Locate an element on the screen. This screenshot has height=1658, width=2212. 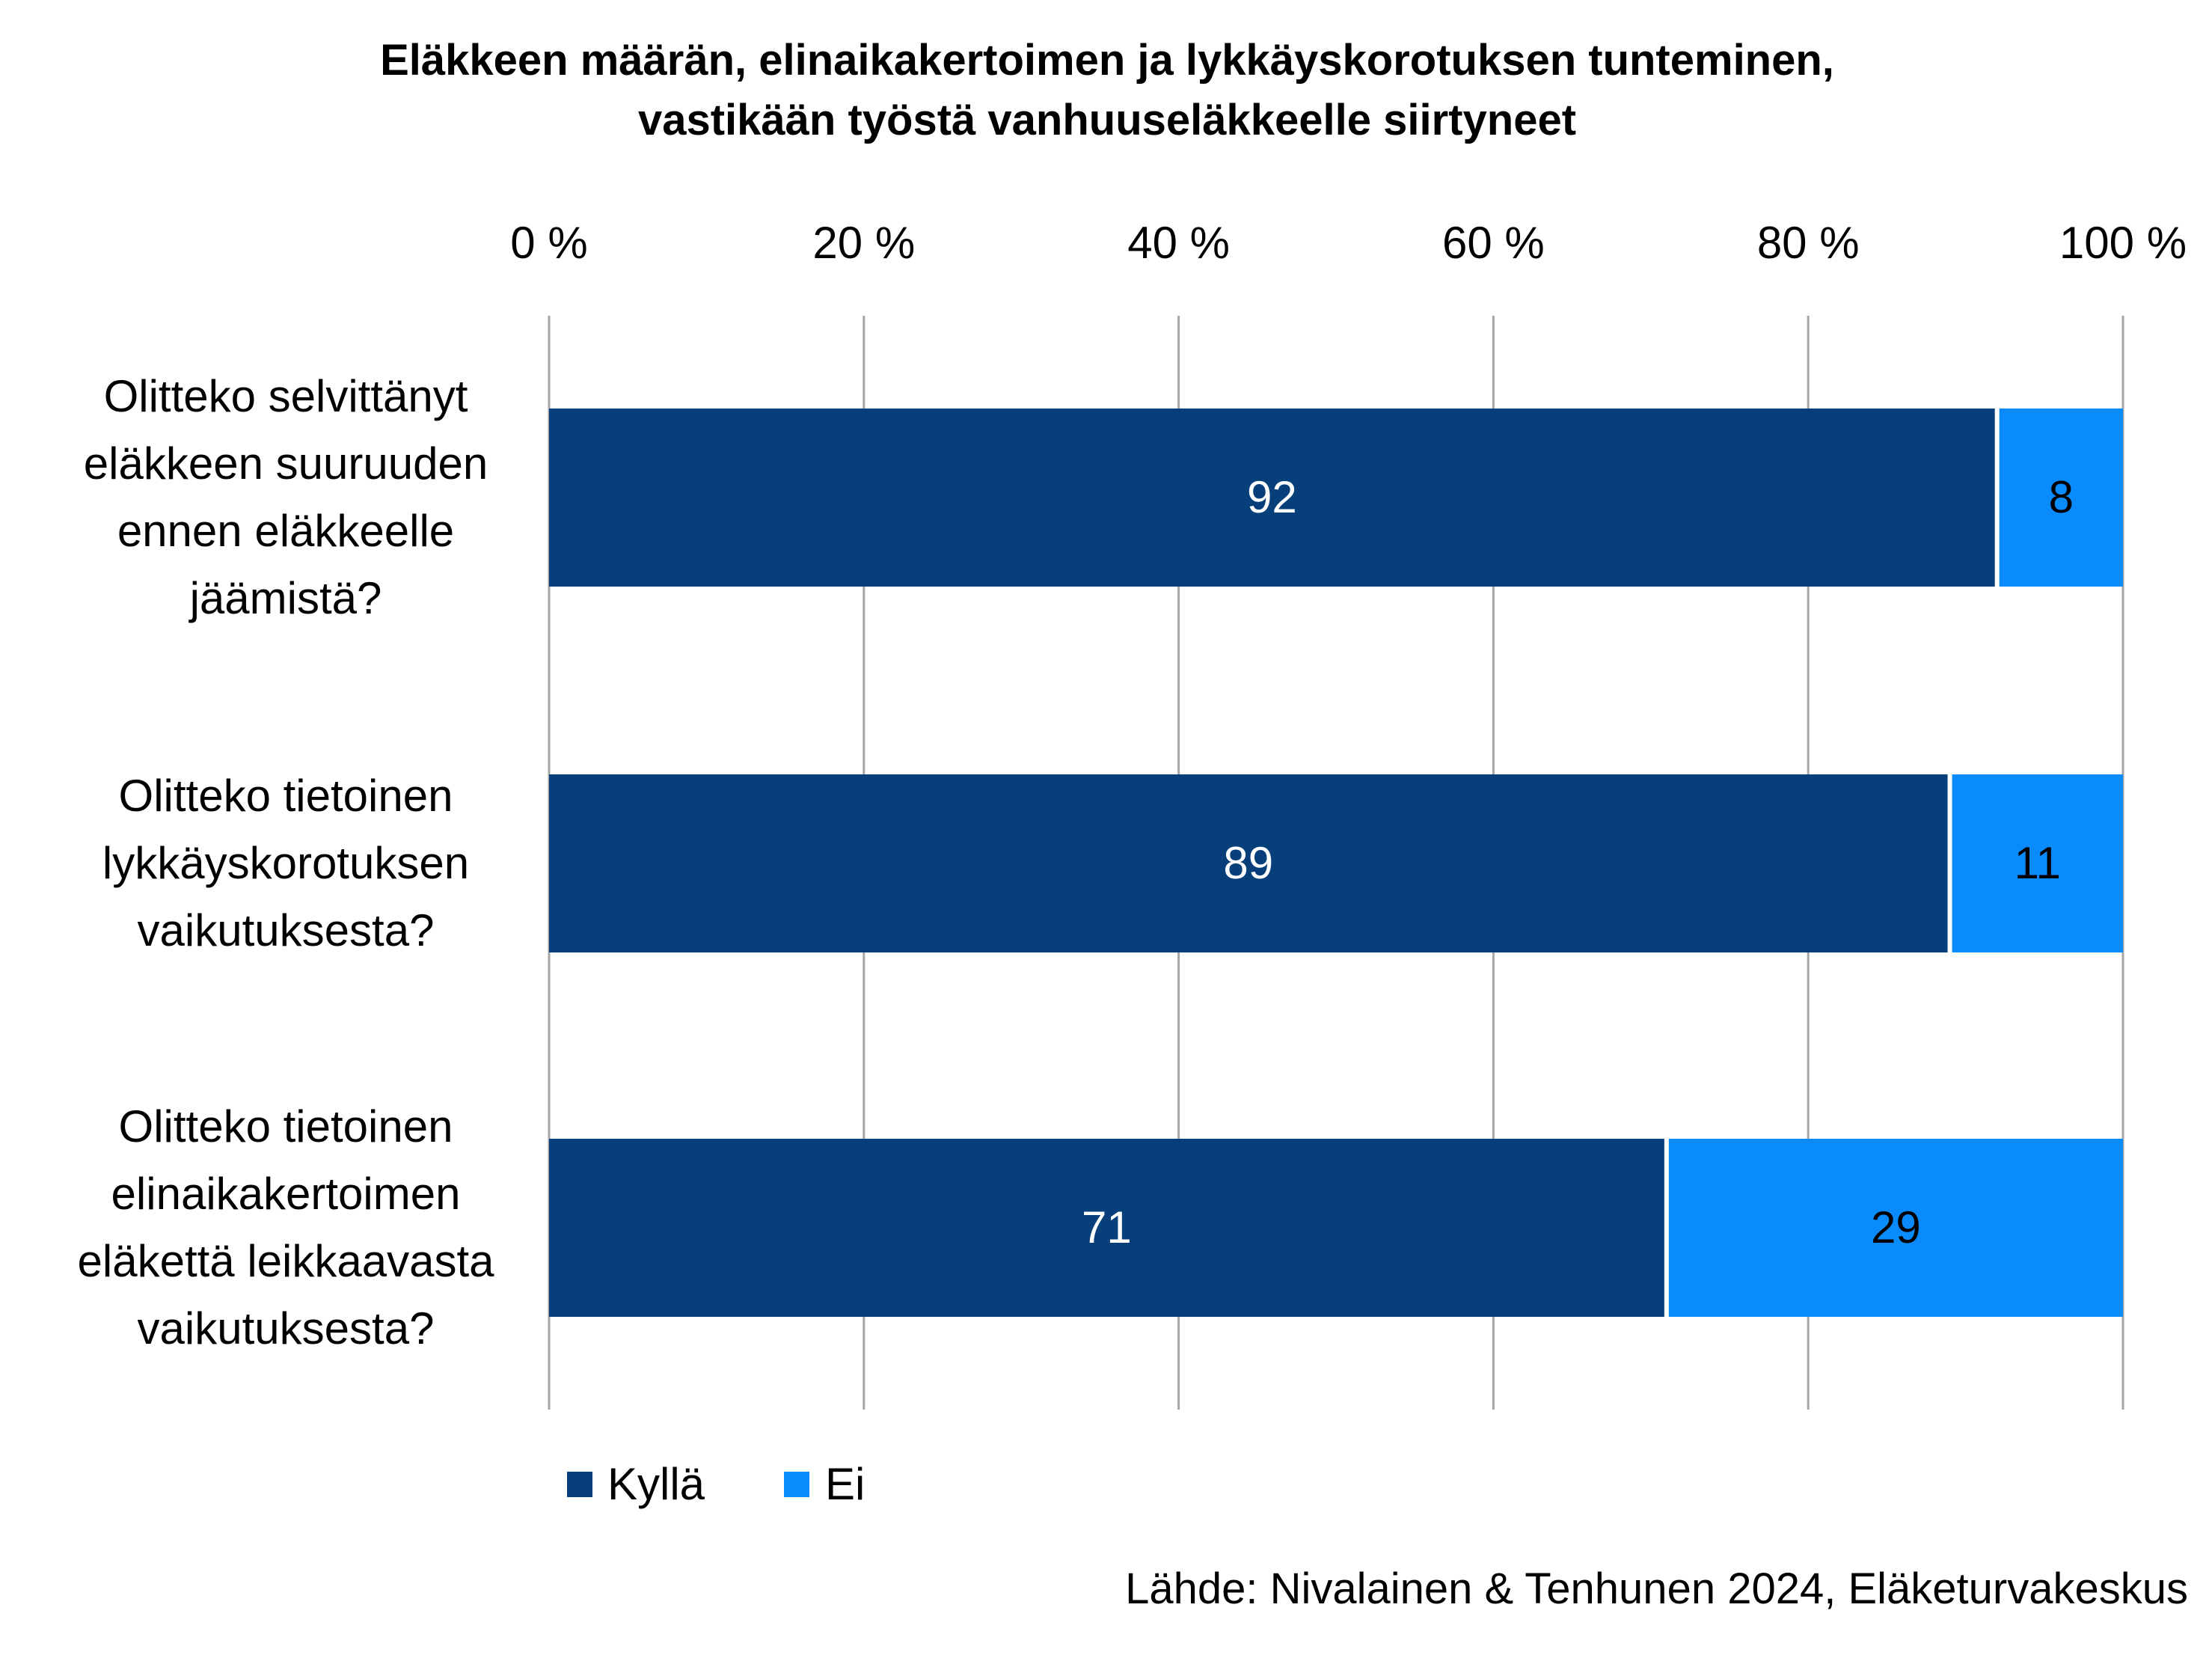
x-tick-label: 20 % is located at coordinates (863, 243).